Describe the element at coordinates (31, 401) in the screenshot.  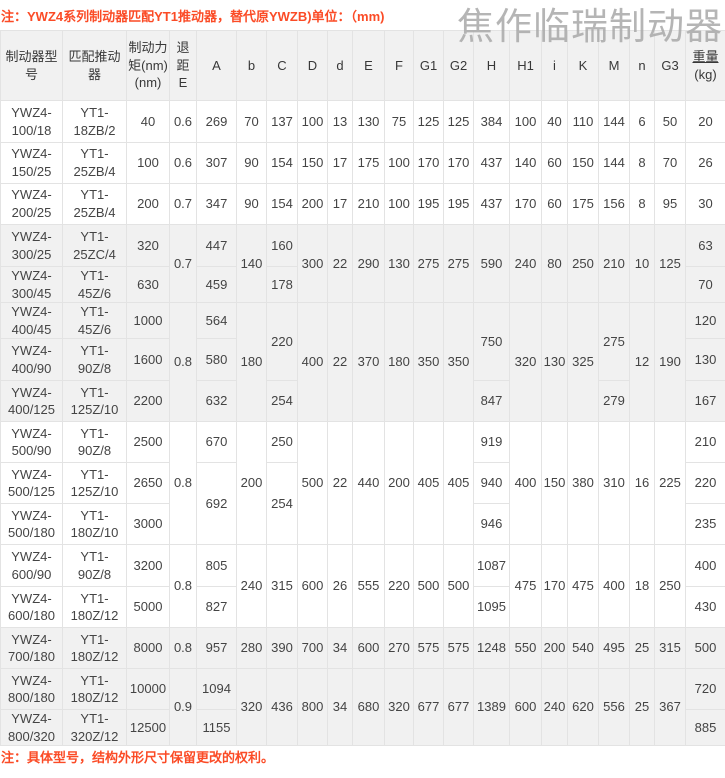
I see `cell-model: YWZ4-400/125` at that location.